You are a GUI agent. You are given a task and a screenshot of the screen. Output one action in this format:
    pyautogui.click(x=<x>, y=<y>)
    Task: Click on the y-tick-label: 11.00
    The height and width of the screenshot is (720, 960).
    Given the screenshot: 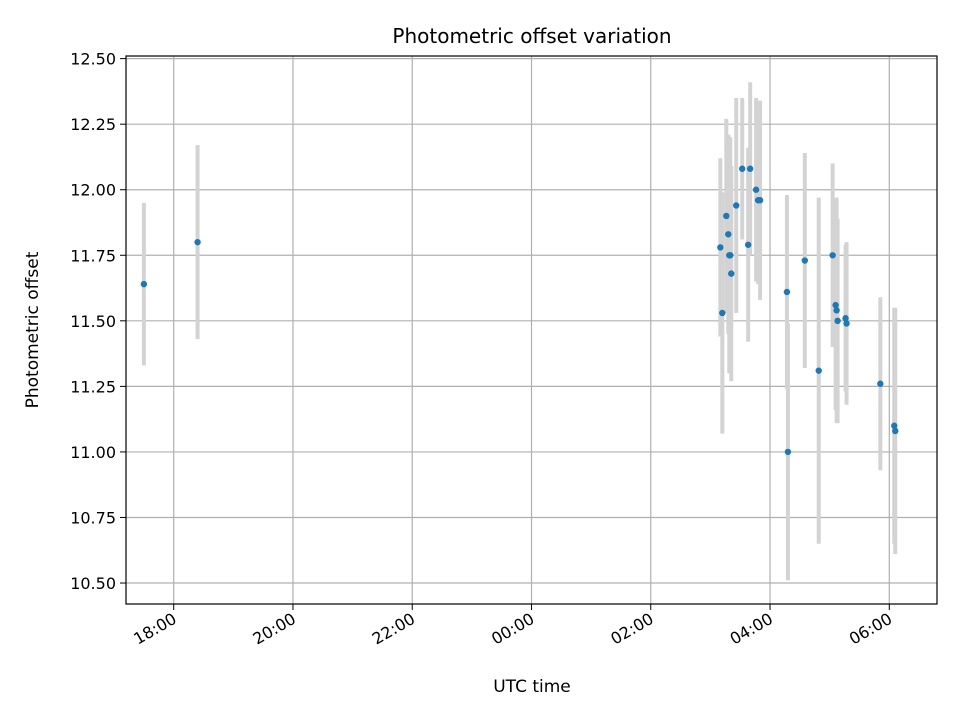 What is the action you would take?
    pyautogui.click(x=93, y=452)
    